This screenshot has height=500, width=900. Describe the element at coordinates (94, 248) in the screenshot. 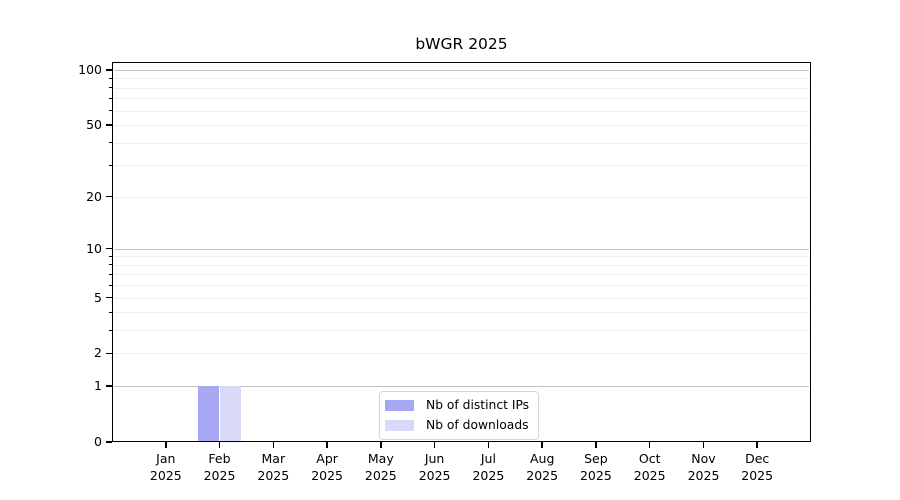

I see `y-tick-label-10: 10` at that location.